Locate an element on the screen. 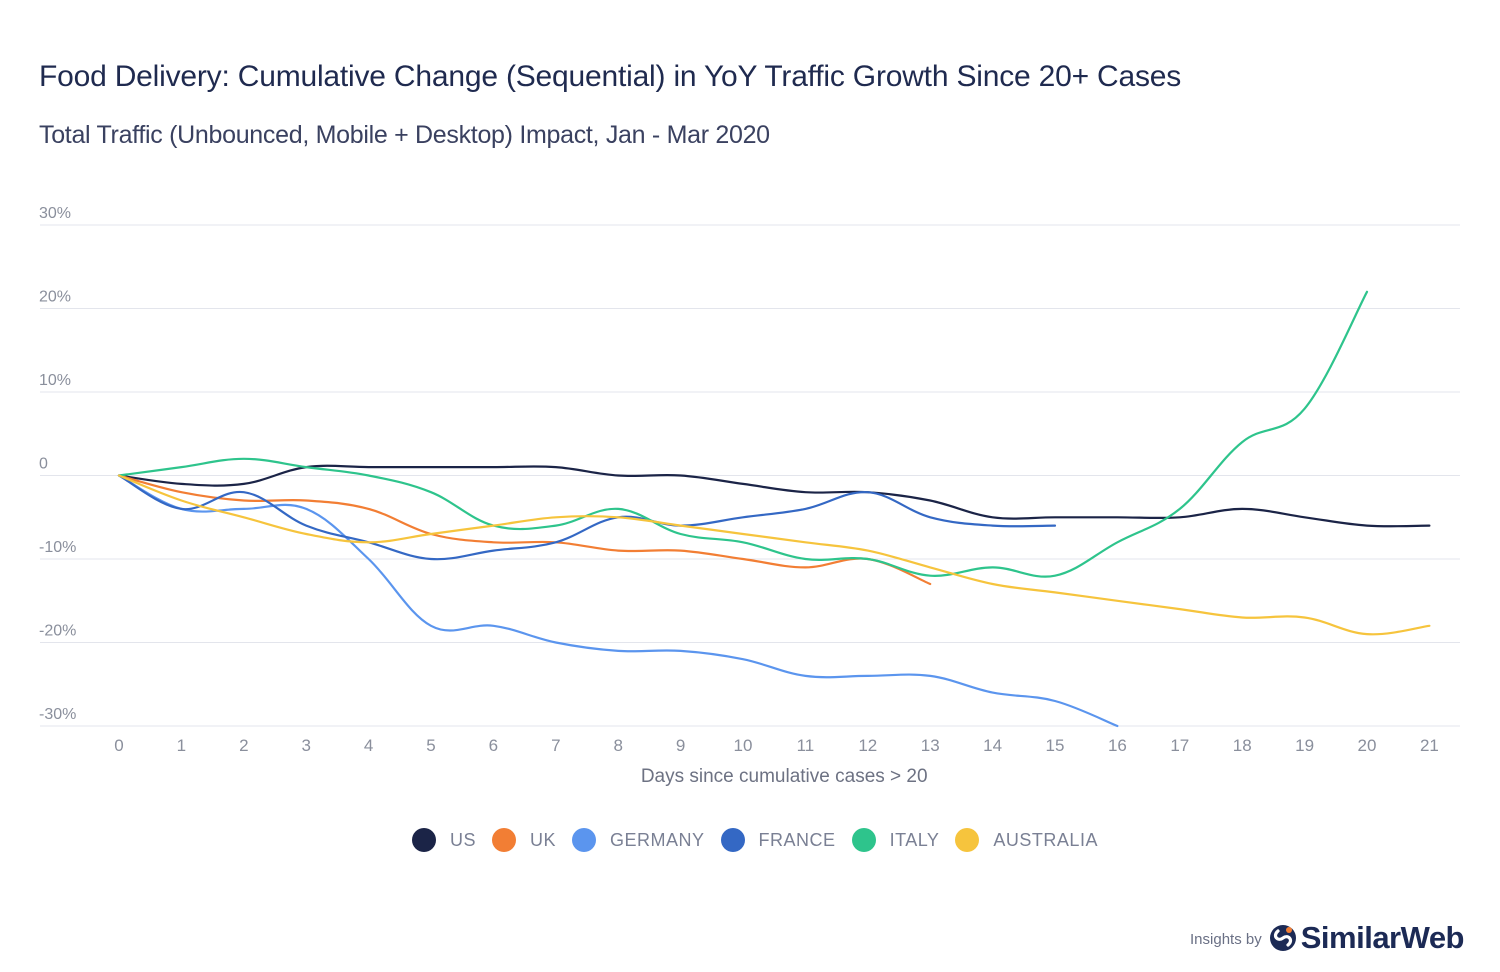 The width and height of the screenshot is (1500, 972). y-tick-label: 30% is located at coordinates (55, 213).